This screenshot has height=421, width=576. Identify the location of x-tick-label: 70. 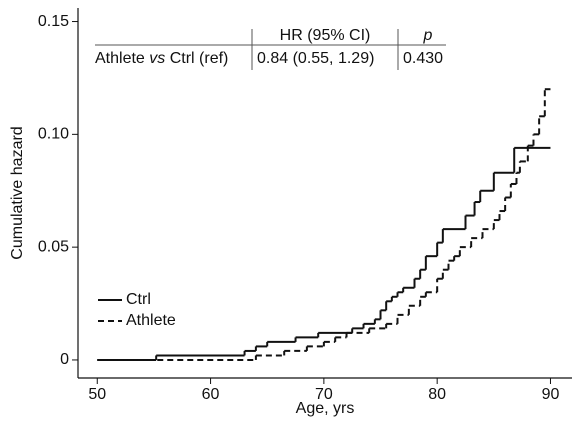
(324, 394).